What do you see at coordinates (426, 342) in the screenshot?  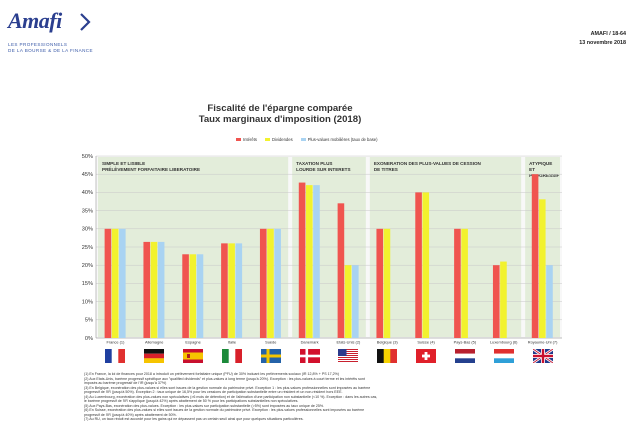 I see `x-tick-label: Suisse (4)` at bounding box center [426, 342].